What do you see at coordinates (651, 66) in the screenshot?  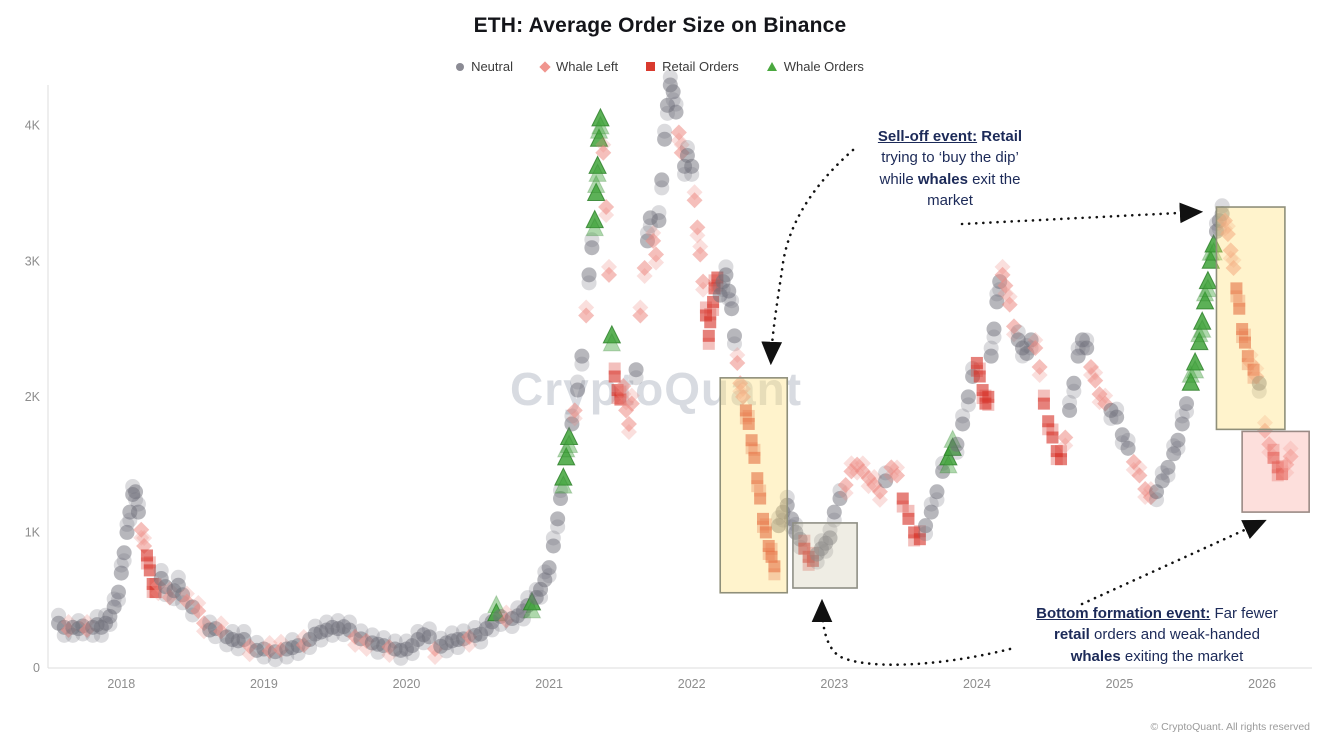 I see `retail-orders-square-icon` at bounding box center [651, 66].